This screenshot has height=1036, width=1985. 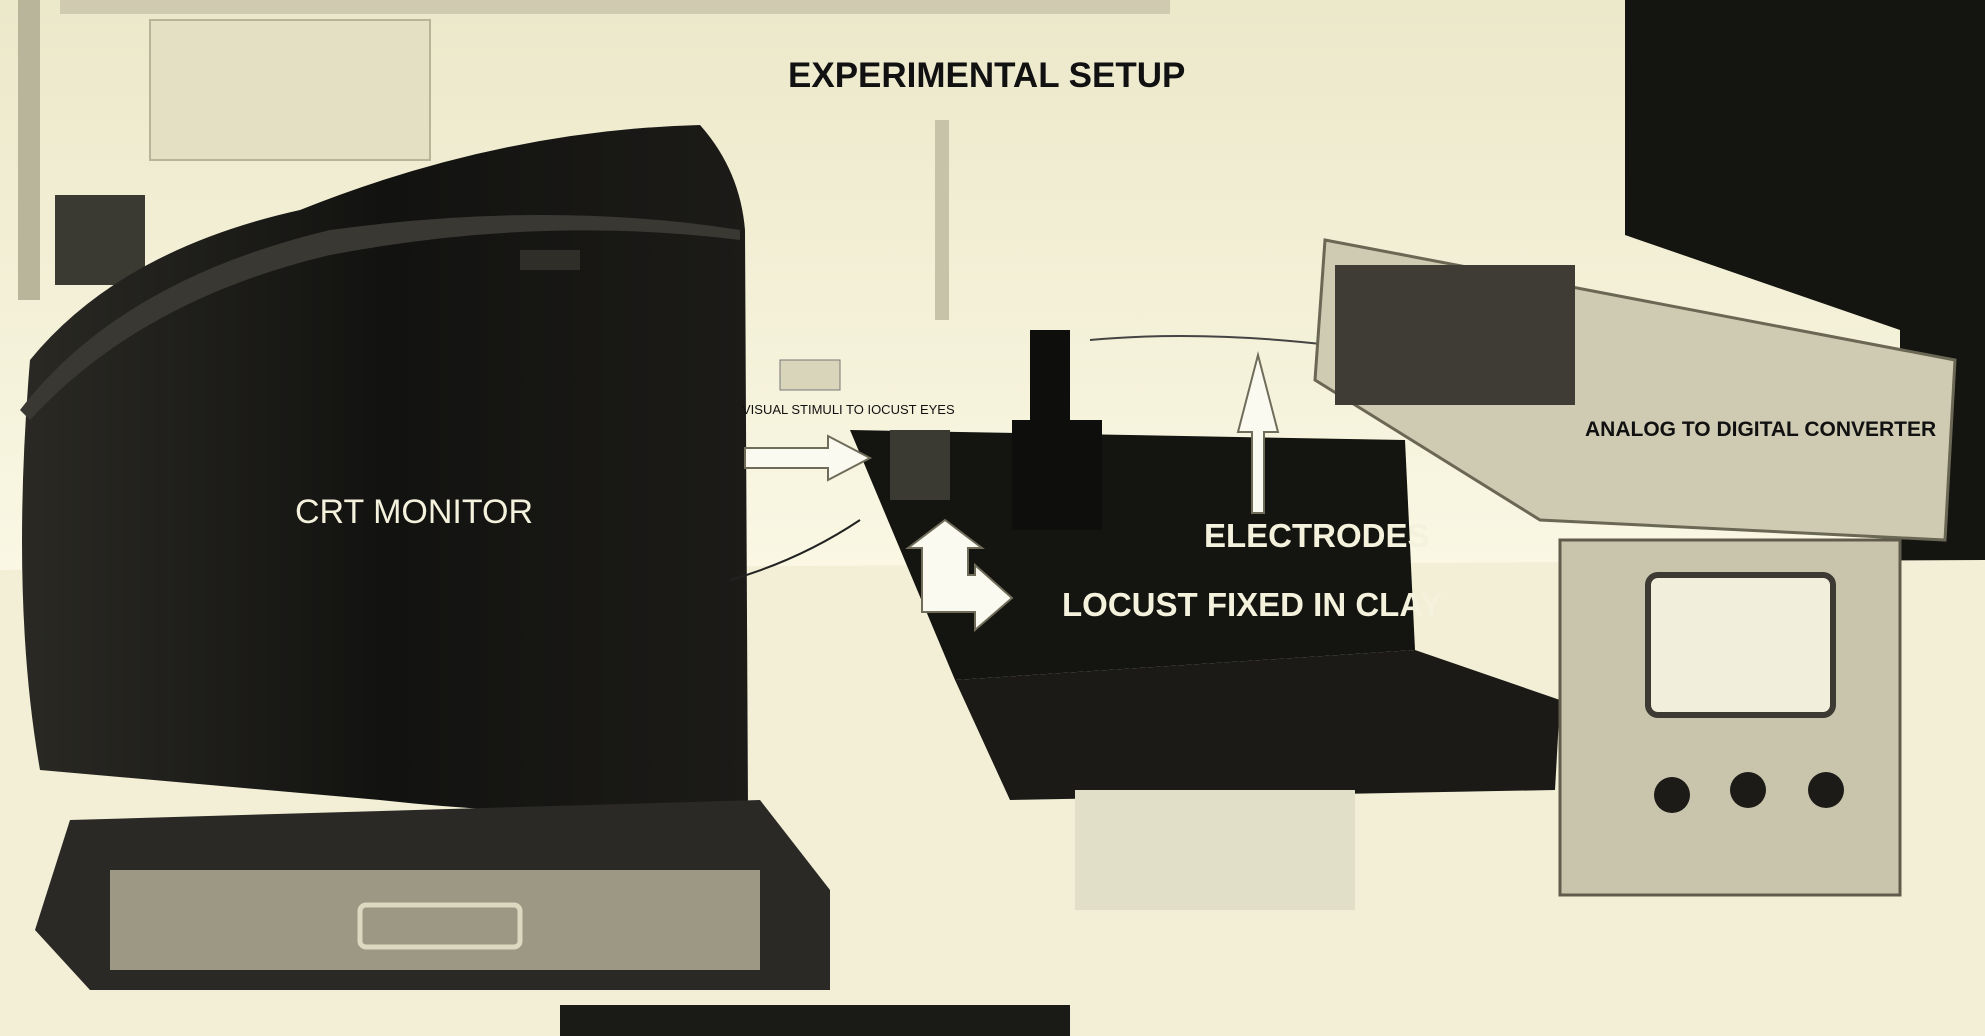 I want to click on wall-switches, so click(x=810, y=375).